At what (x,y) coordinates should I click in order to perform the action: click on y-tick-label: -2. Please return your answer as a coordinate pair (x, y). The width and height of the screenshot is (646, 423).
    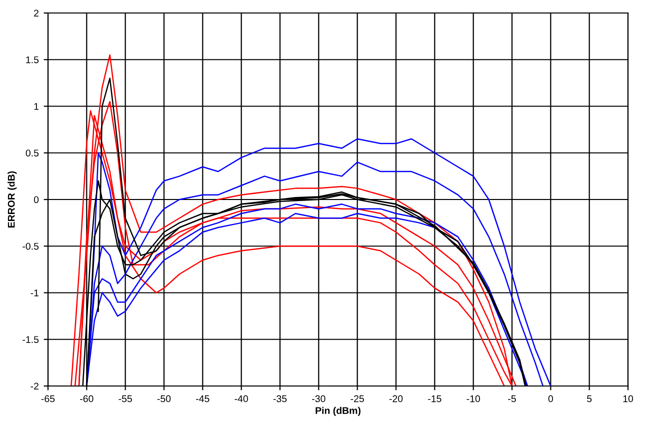
    Looking at the image, I should click on (34, 386).